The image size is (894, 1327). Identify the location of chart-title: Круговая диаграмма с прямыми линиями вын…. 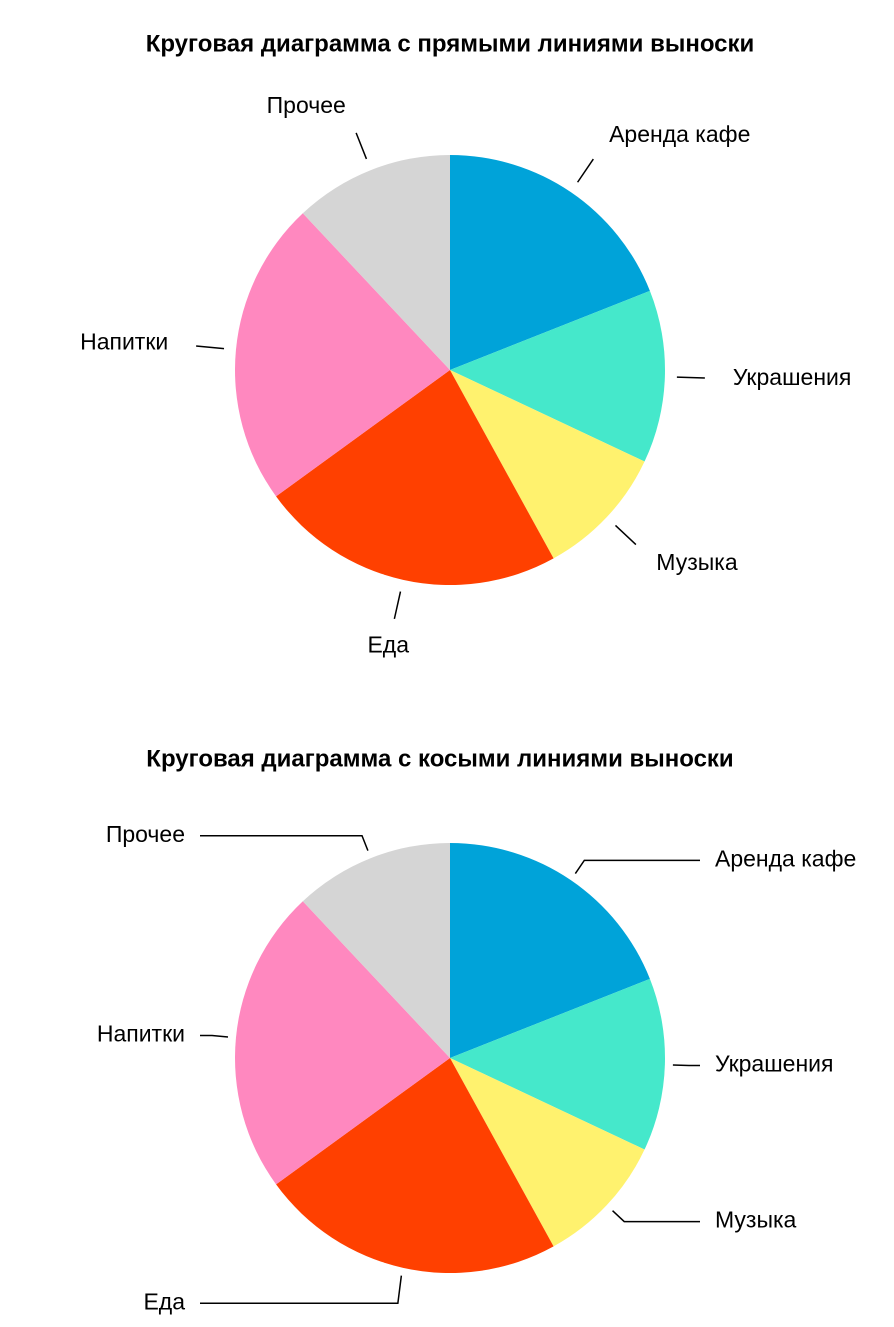
(450, 43).